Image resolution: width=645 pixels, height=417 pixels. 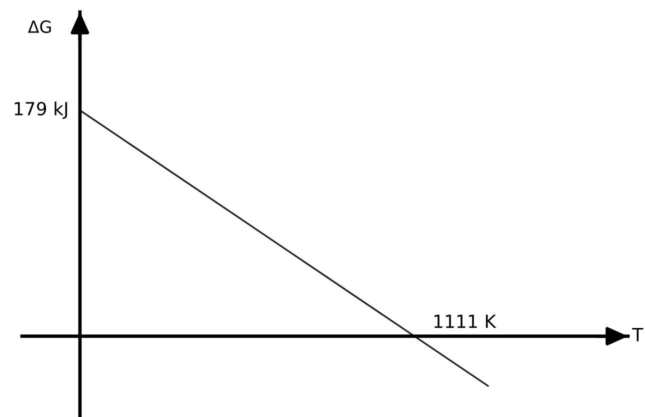 What do you see at coordinates (465, 321) in the screenshot?
I see `annotation: 1111 K` at bounding box center [465, 321].